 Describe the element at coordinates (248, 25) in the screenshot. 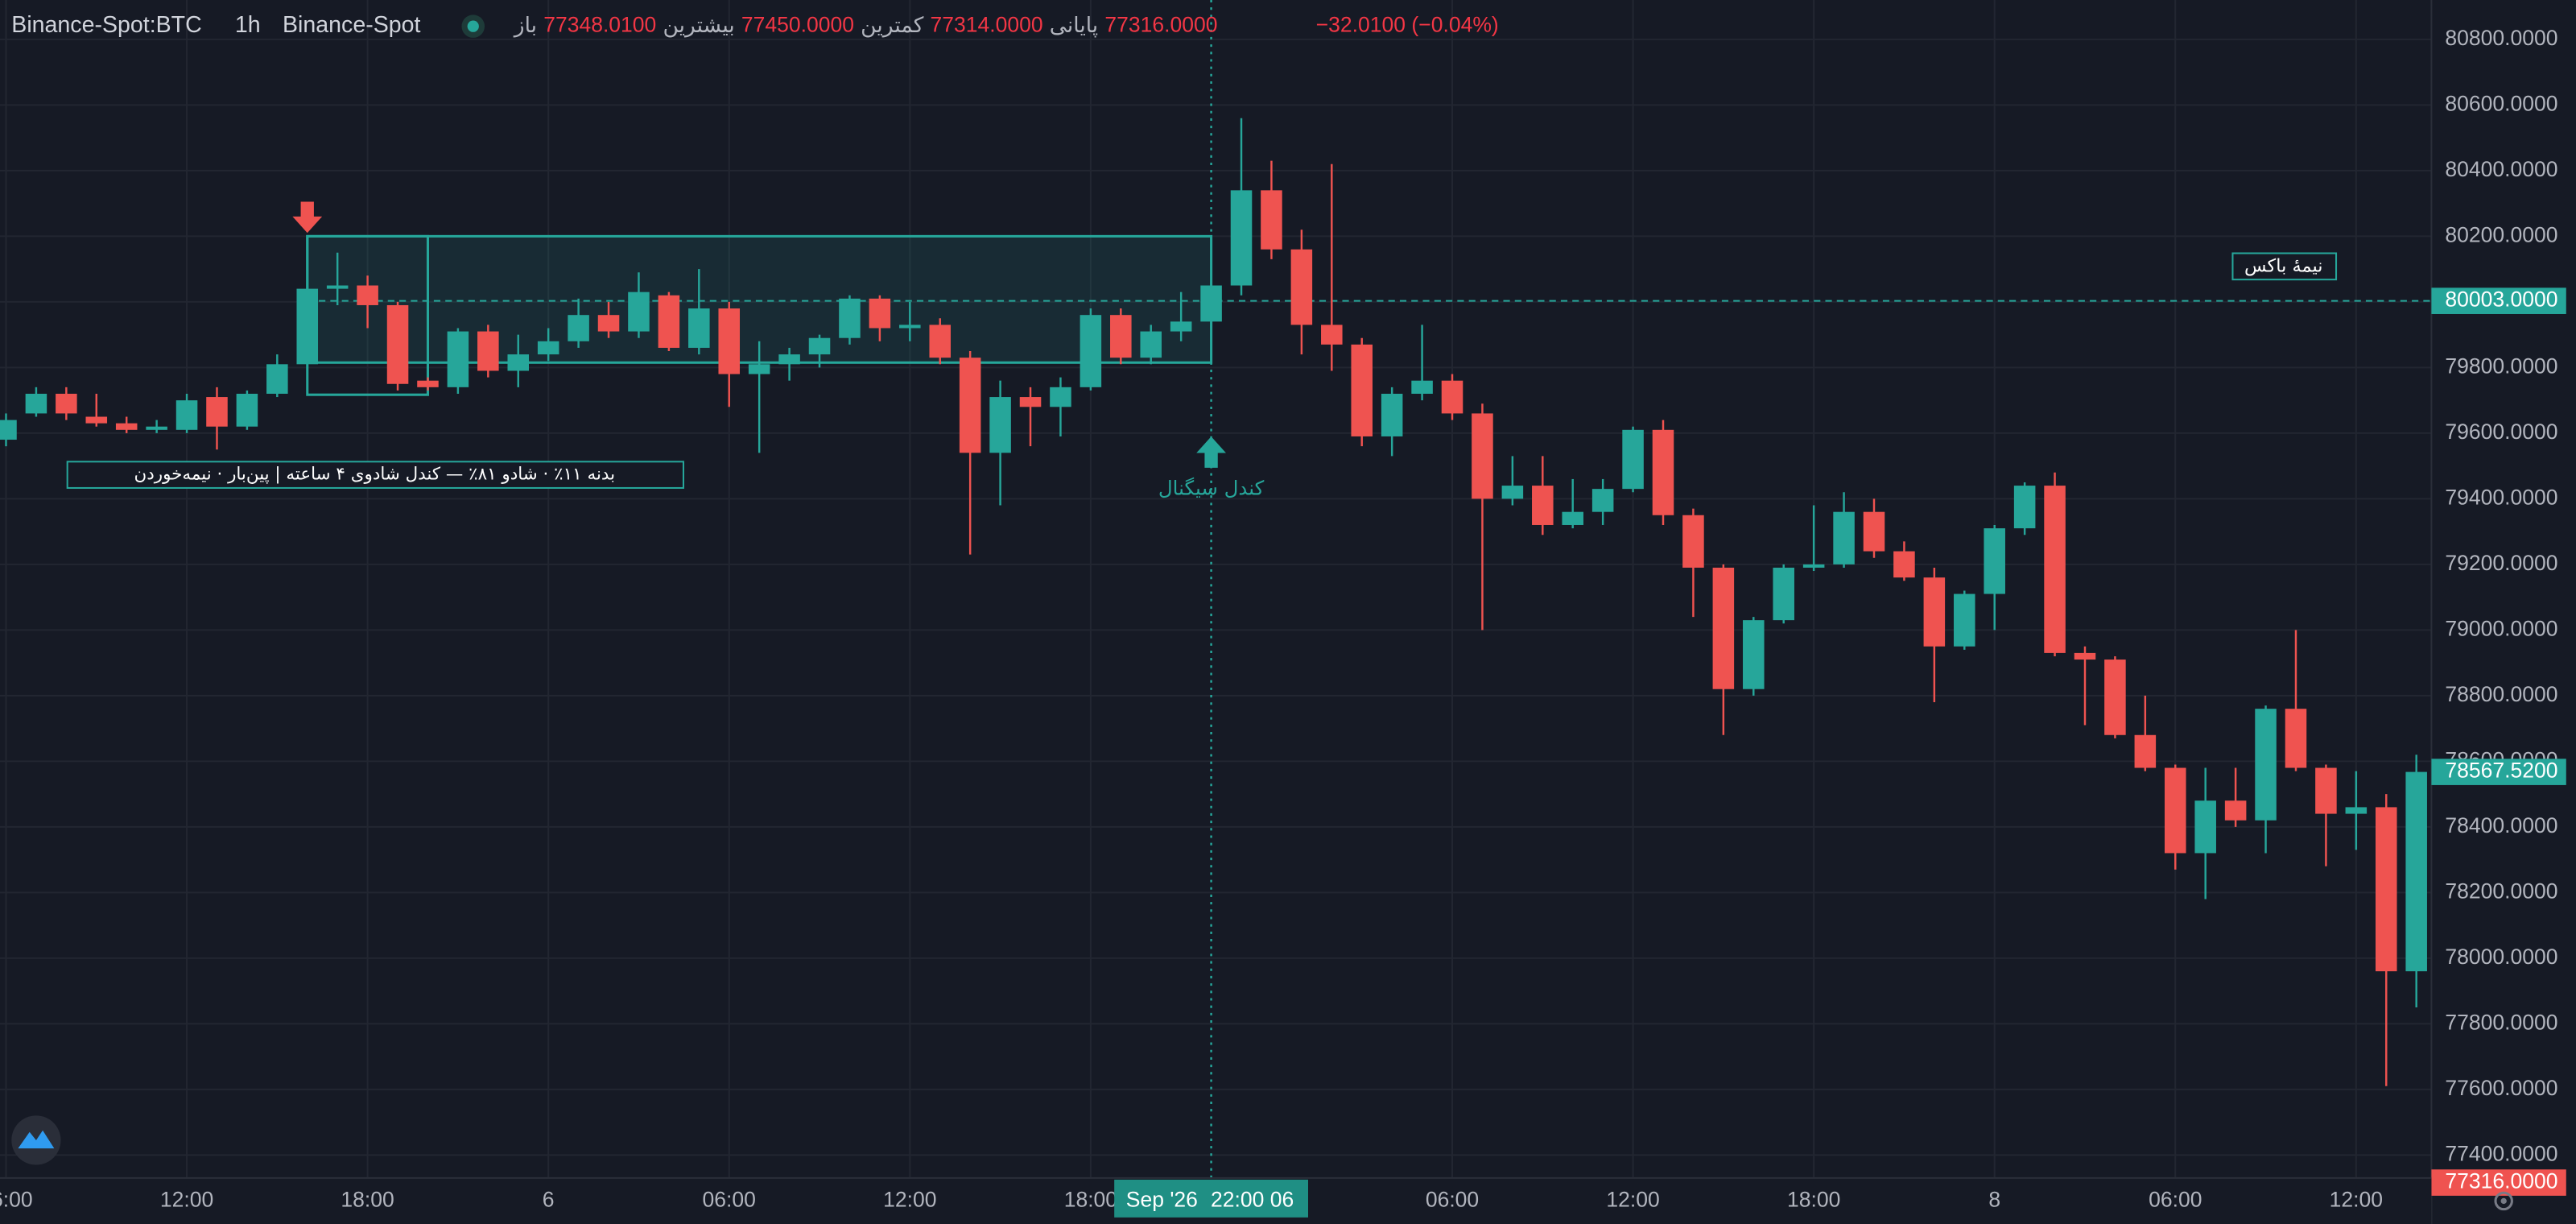

I see `interval: 1h` at that location.